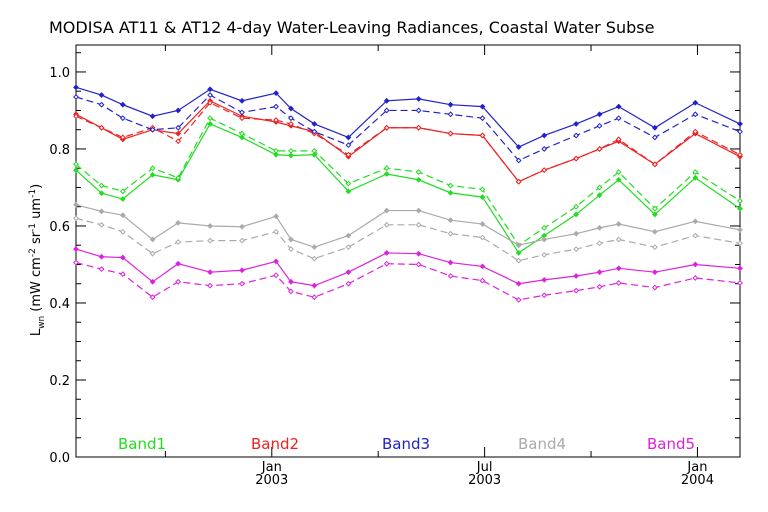 The width and height of the screenshot is (768, 512). I want to click on y-tick-label: 1.0, so click(59, 73).